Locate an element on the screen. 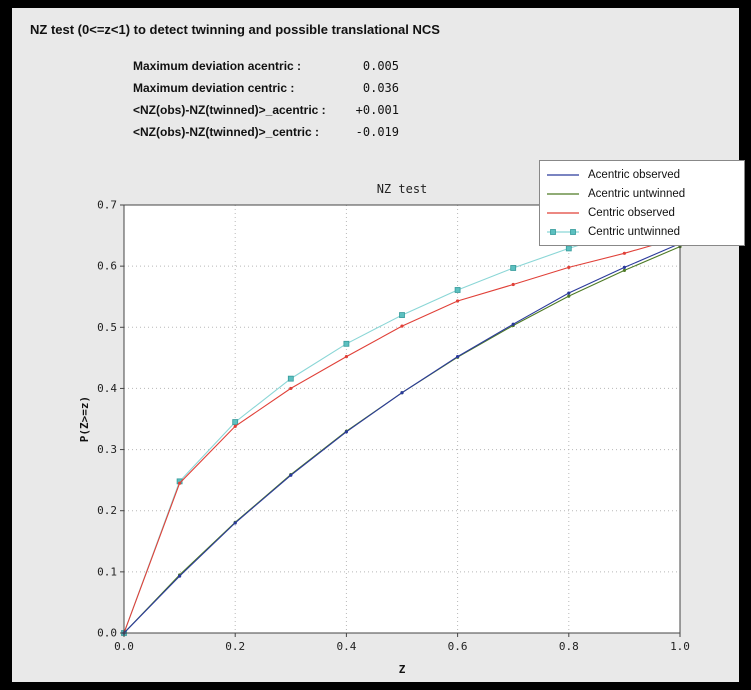  legend-item: Acentric untwinned is located at coordinates (642, 193).